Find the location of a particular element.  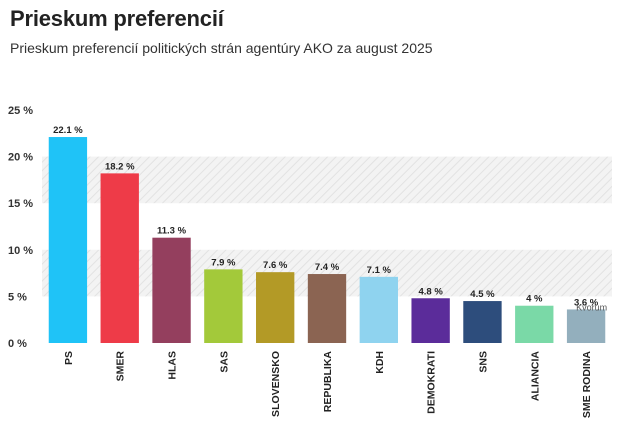

watermark: Kvorum is located at coordinates (591, 307).